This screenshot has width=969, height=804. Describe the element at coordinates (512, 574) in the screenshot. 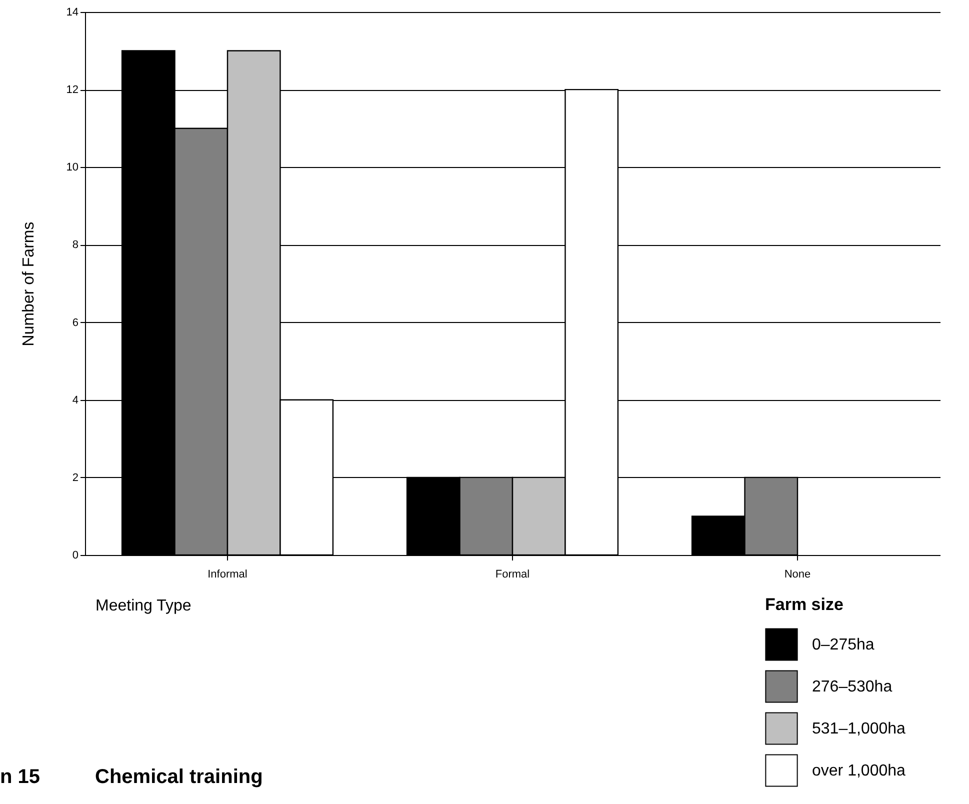

I see `x-tick-label: Formal` at that location.